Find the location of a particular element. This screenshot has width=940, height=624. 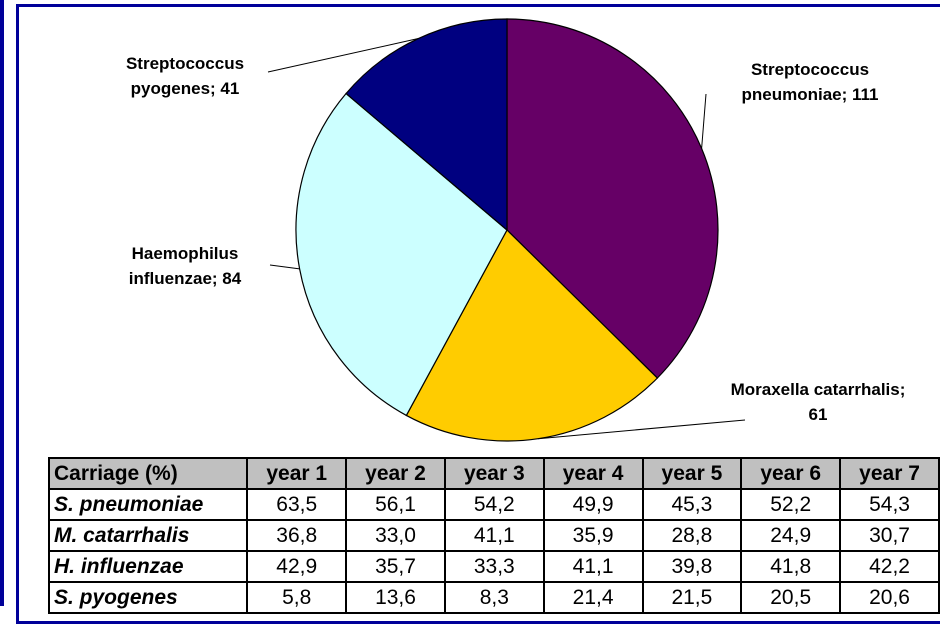

category-name: Streptococcus pyogenes is located at coordinates (185, 76).